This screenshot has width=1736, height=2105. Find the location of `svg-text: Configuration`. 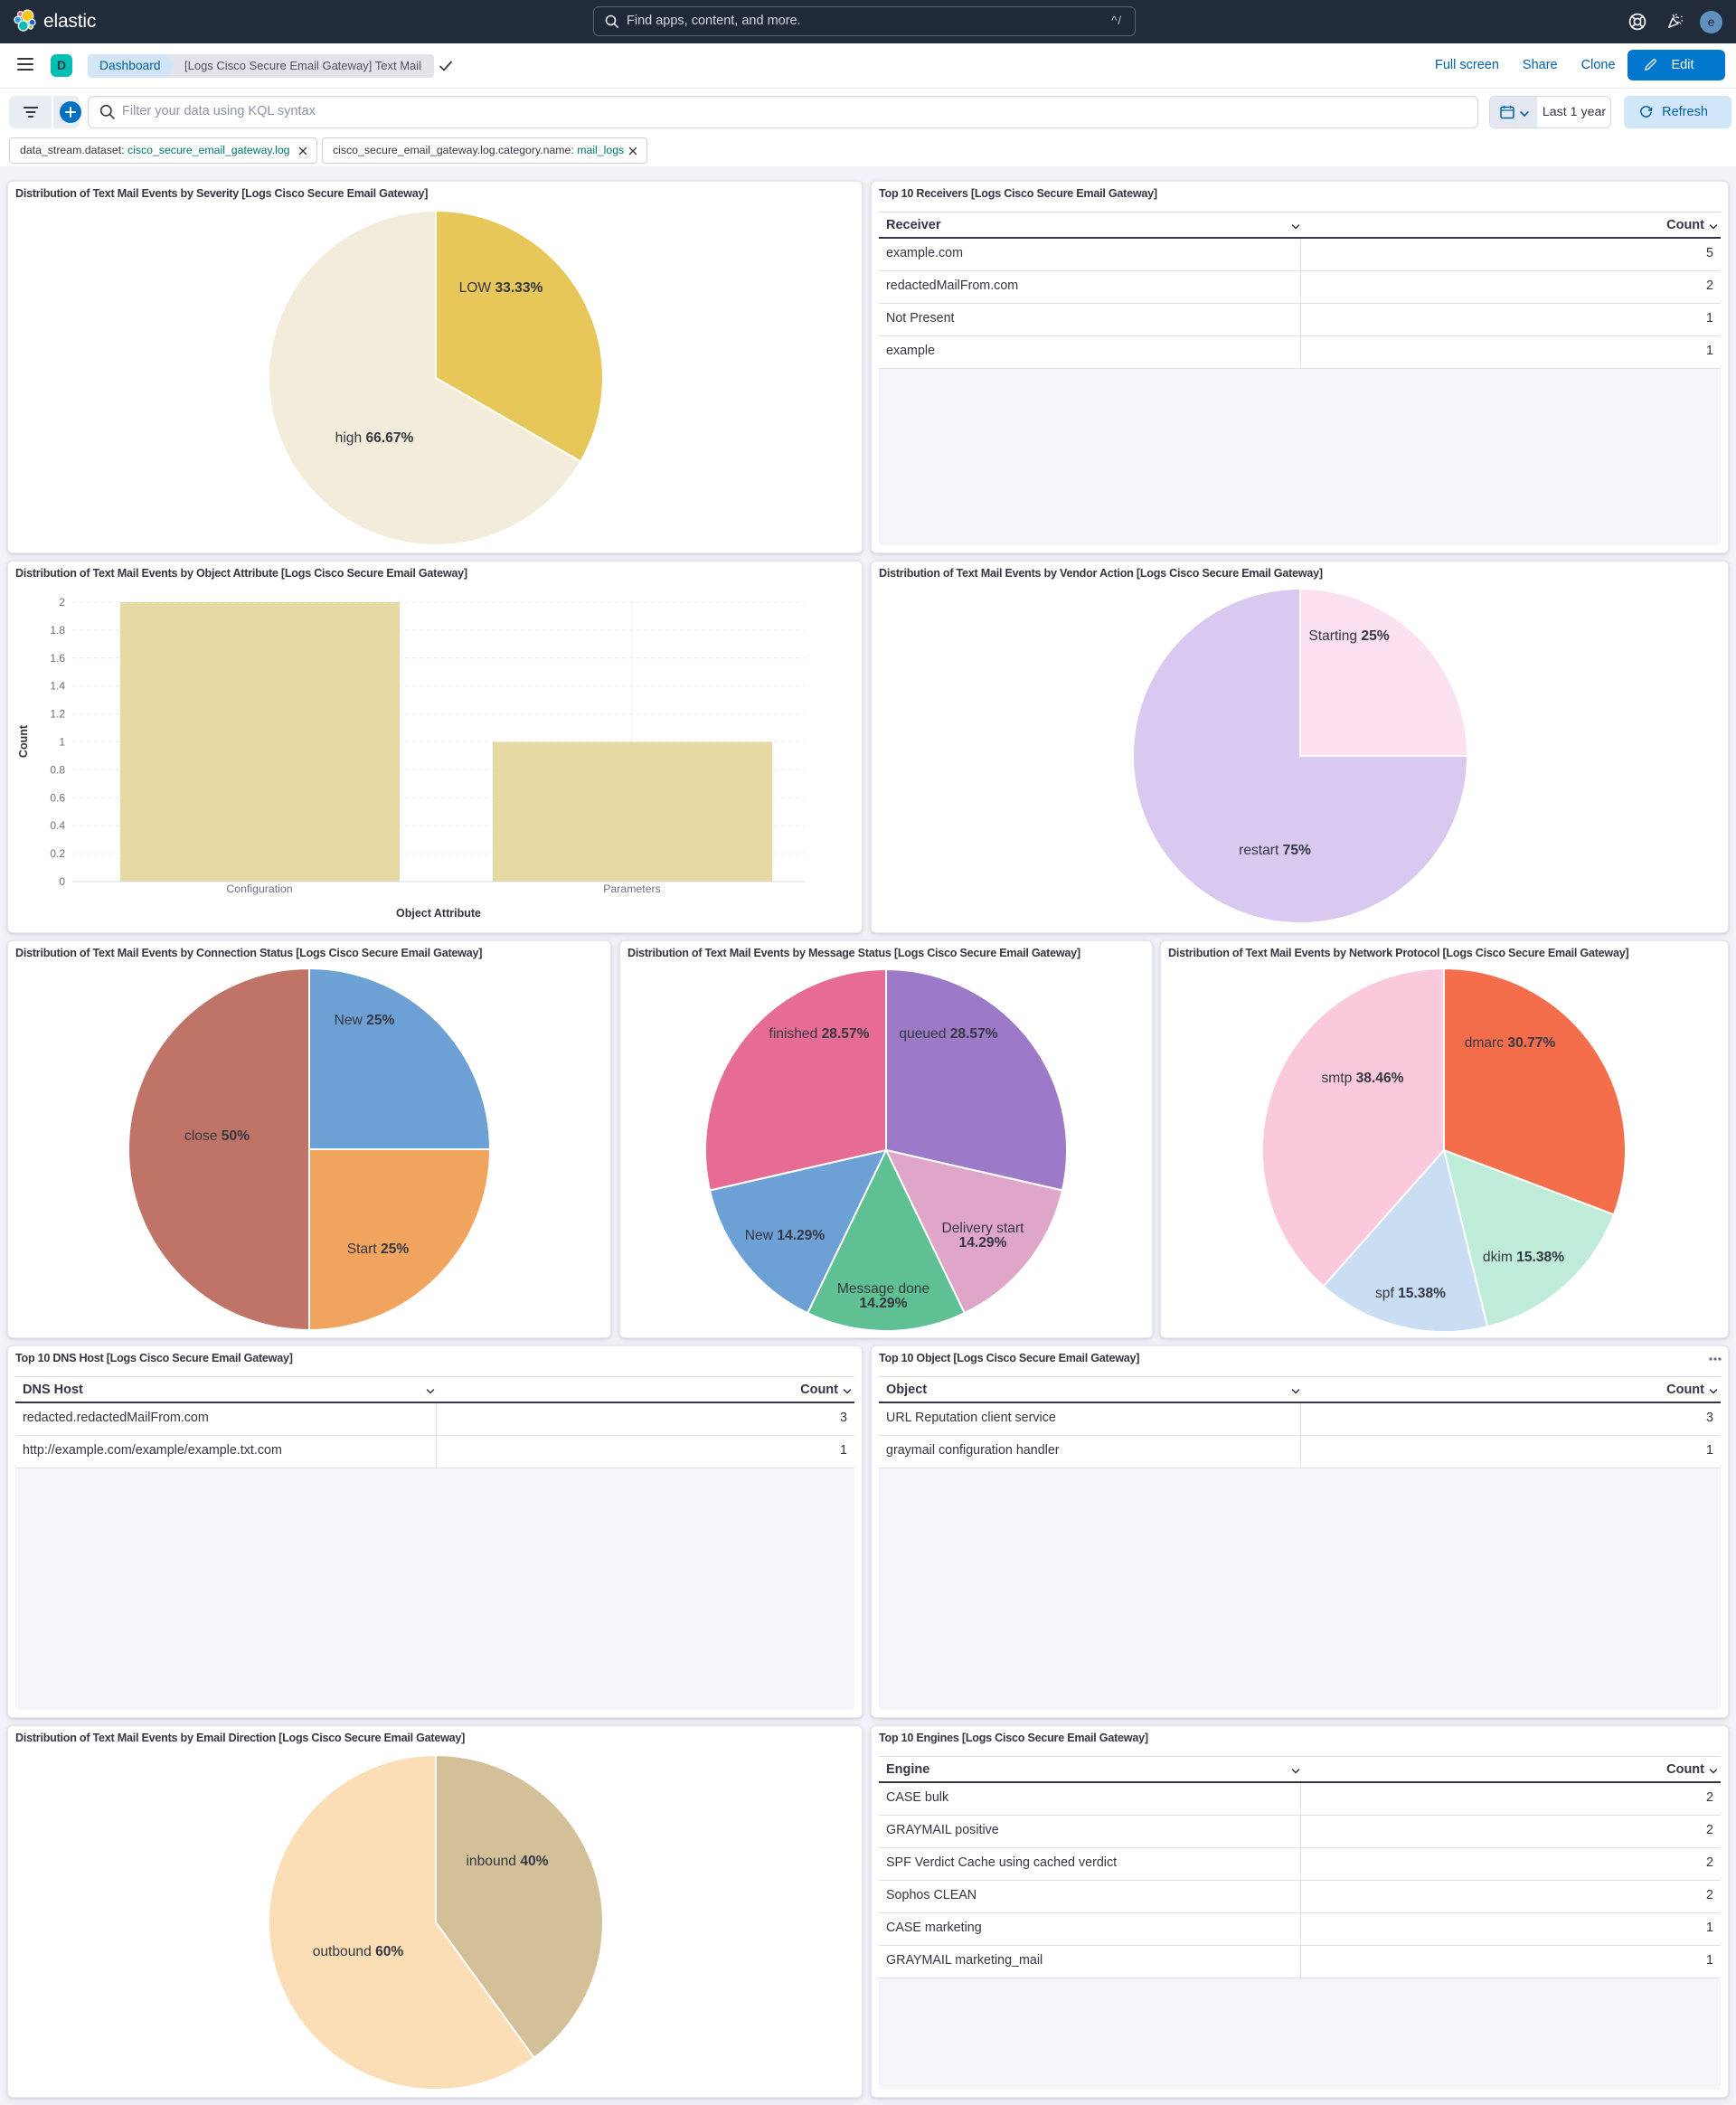

svg-text: Configuration is located at coordinates (259, 889).